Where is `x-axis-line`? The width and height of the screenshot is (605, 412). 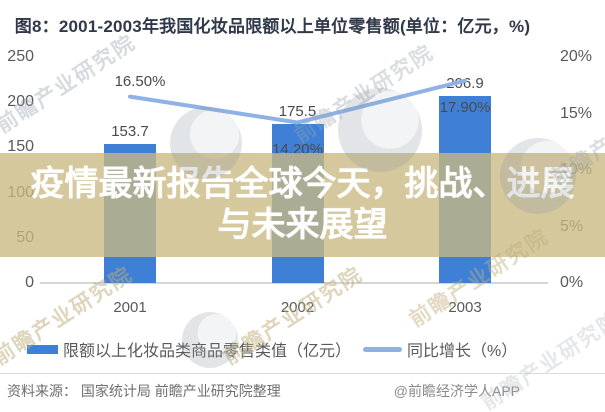 x-axis-line is located at coordinates (294, 283).